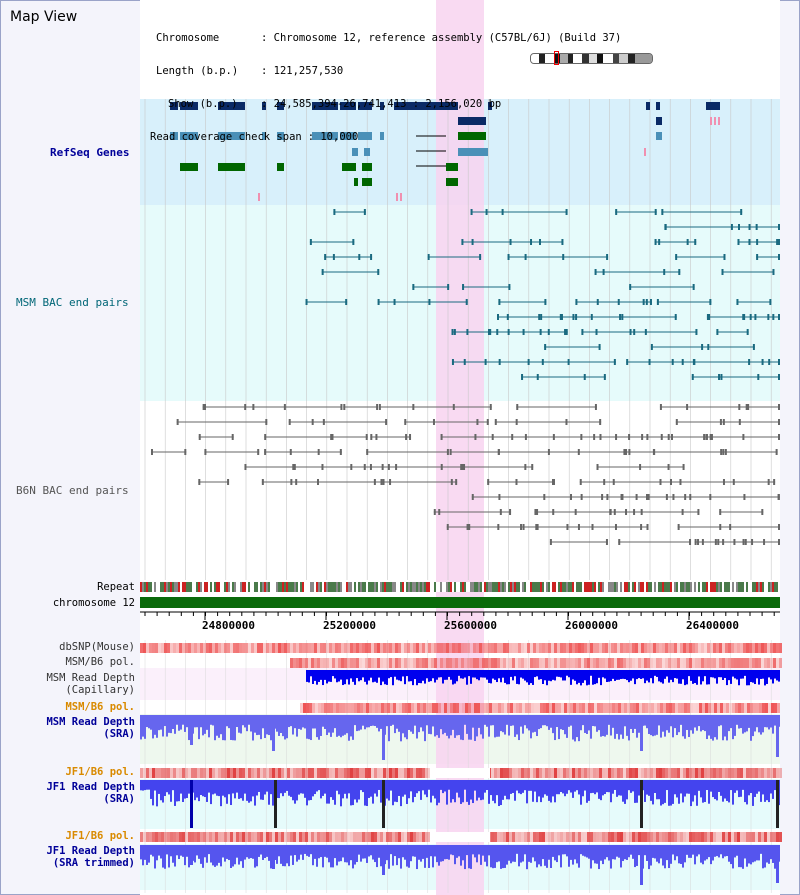  Describe the element at coordinates (715, 121) in the screenshot. I see `gene-marker` at that location.